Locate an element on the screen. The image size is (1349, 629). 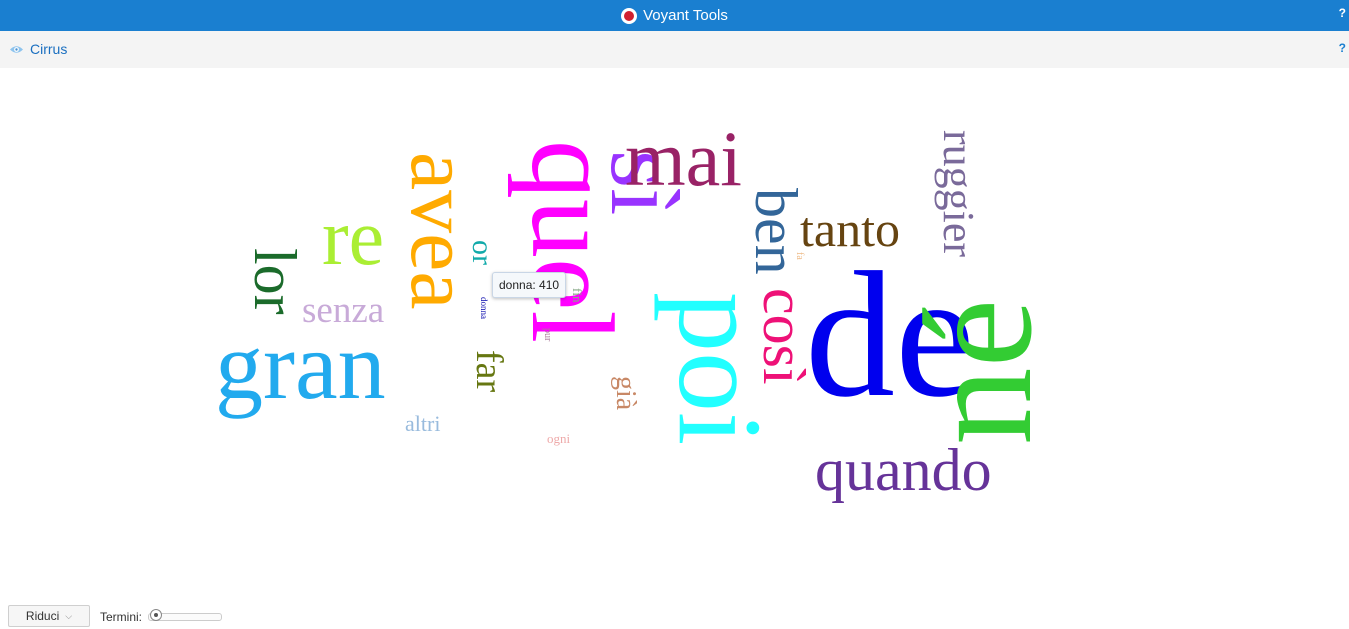
app-header: Voyant Tools ? is located at coordinates (674, 15).